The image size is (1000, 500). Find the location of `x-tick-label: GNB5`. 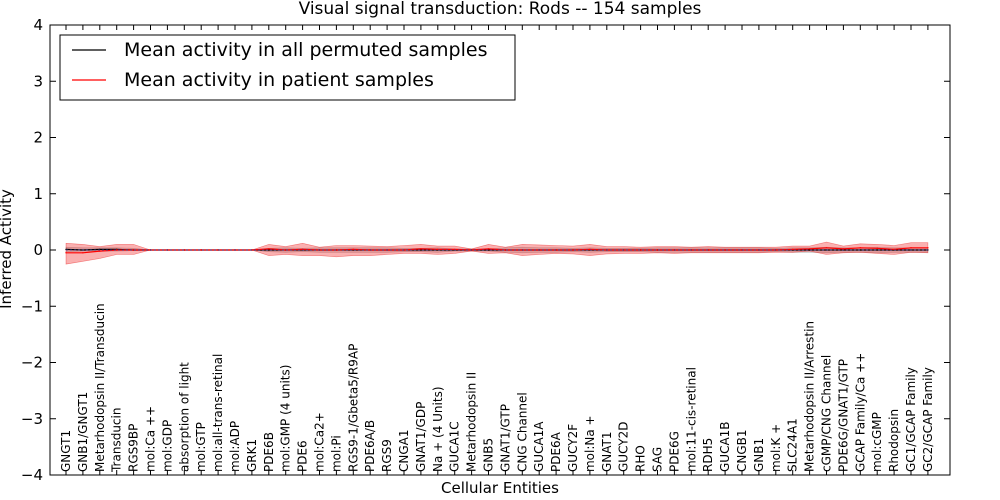

x-tick-label: GNB5 is located at coordinates (489, 455).